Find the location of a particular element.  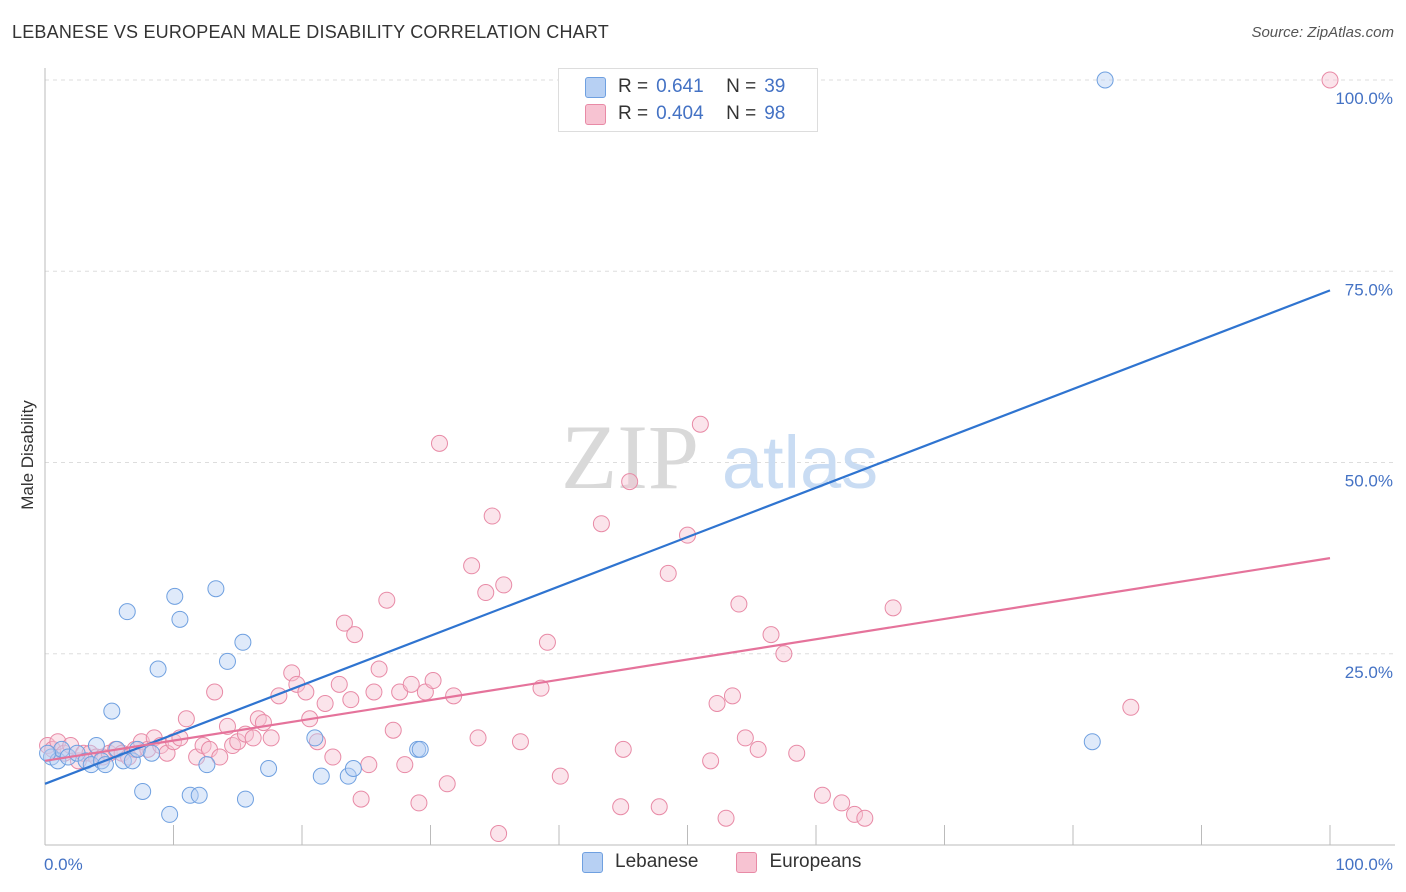

watermark-atlas: atlas is located at coordinates (800, 462).